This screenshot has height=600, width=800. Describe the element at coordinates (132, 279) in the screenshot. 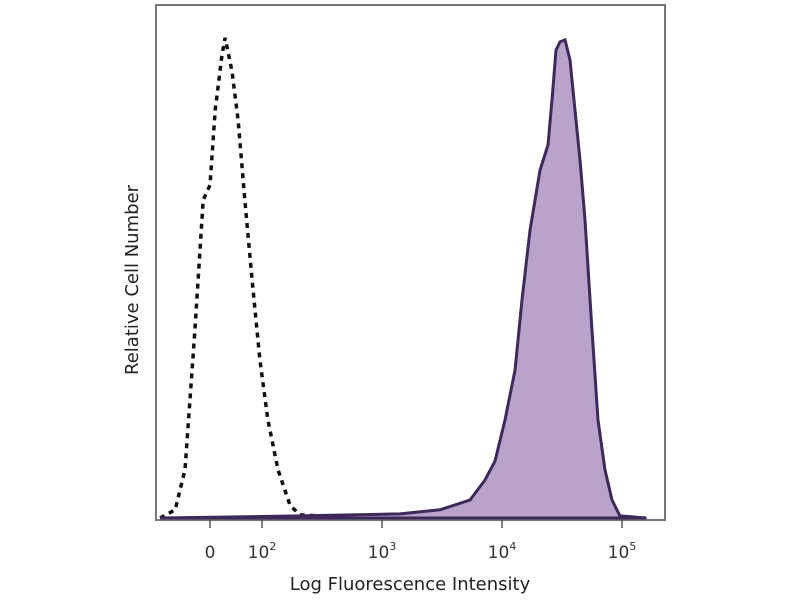

I see `y-axis-title: Relative Cell Number` at that location.